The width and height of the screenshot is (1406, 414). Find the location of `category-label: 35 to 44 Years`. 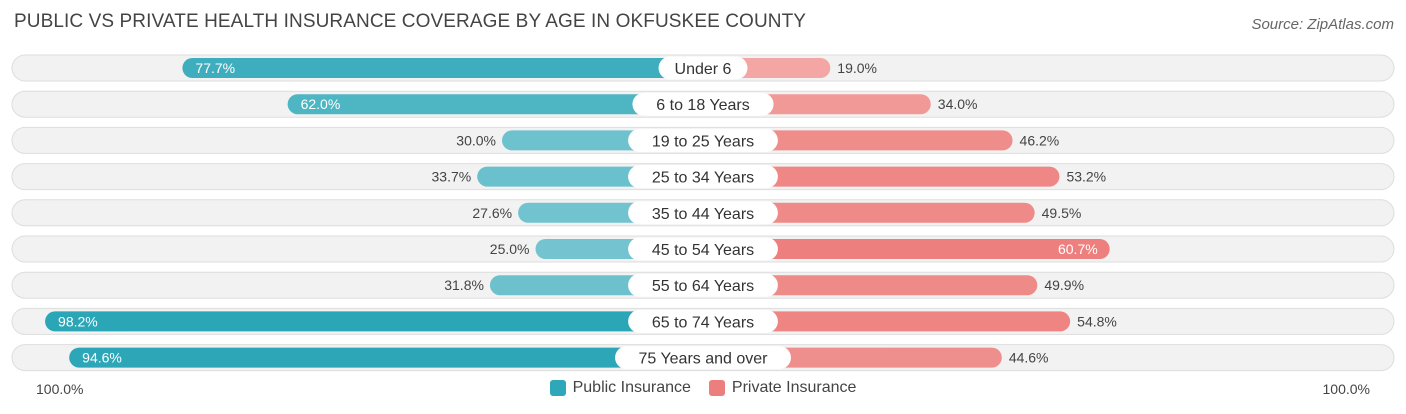

category-label: 35 to 44 Years is located at coordinates (703, 214).